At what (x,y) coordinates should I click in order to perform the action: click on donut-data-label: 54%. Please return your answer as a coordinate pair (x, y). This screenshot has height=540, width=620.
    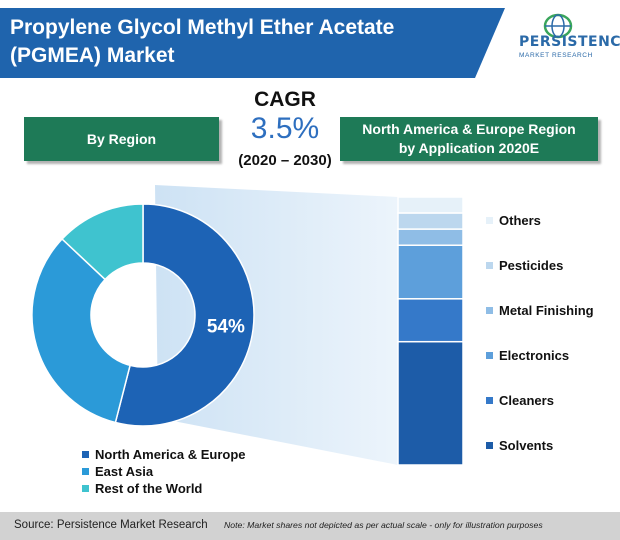
    Looking at the image, I should click on (226, 326).